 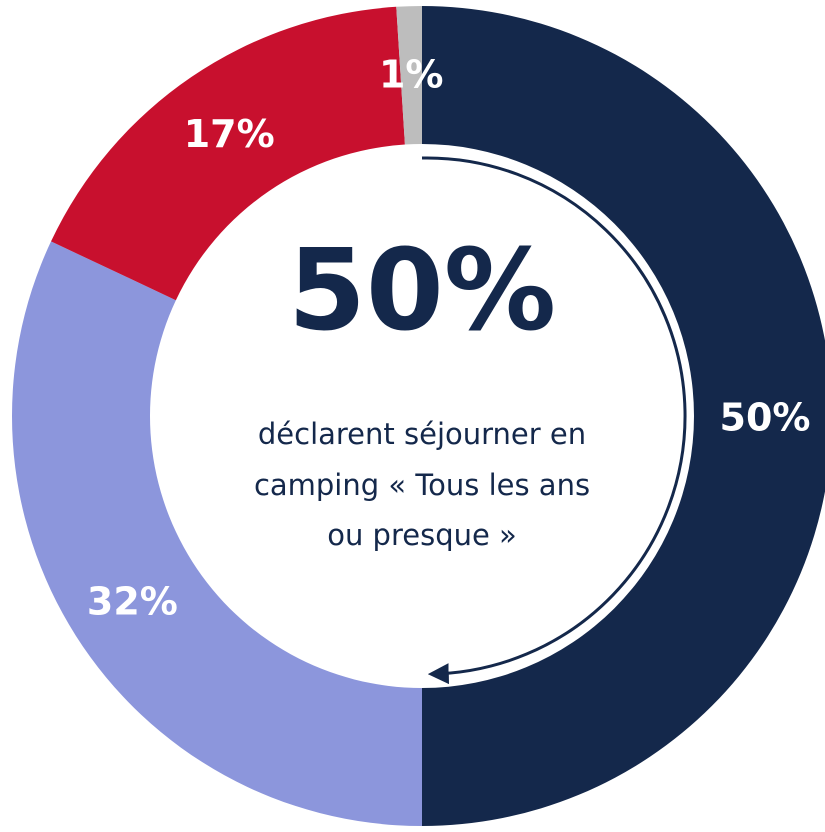 I want to click on slice, so click(x=409, y=75).